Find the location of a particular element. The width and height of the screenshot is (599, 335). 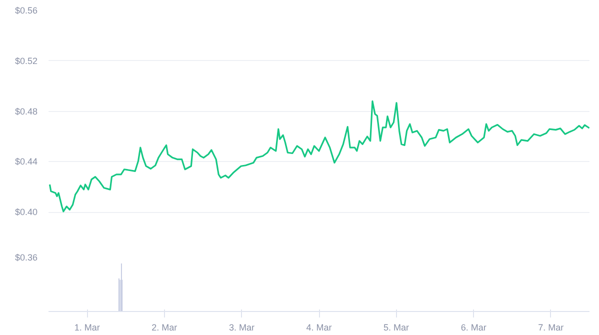

x-tick-label: 1. Mar is located at coordinates (87, 327).